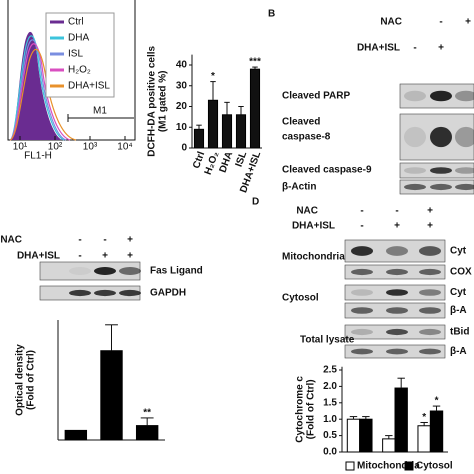 The image size is (474, 474). Describe the element at coordinates (182, 65) in the screenshot. I see `y-tick-label: 40` at that location.